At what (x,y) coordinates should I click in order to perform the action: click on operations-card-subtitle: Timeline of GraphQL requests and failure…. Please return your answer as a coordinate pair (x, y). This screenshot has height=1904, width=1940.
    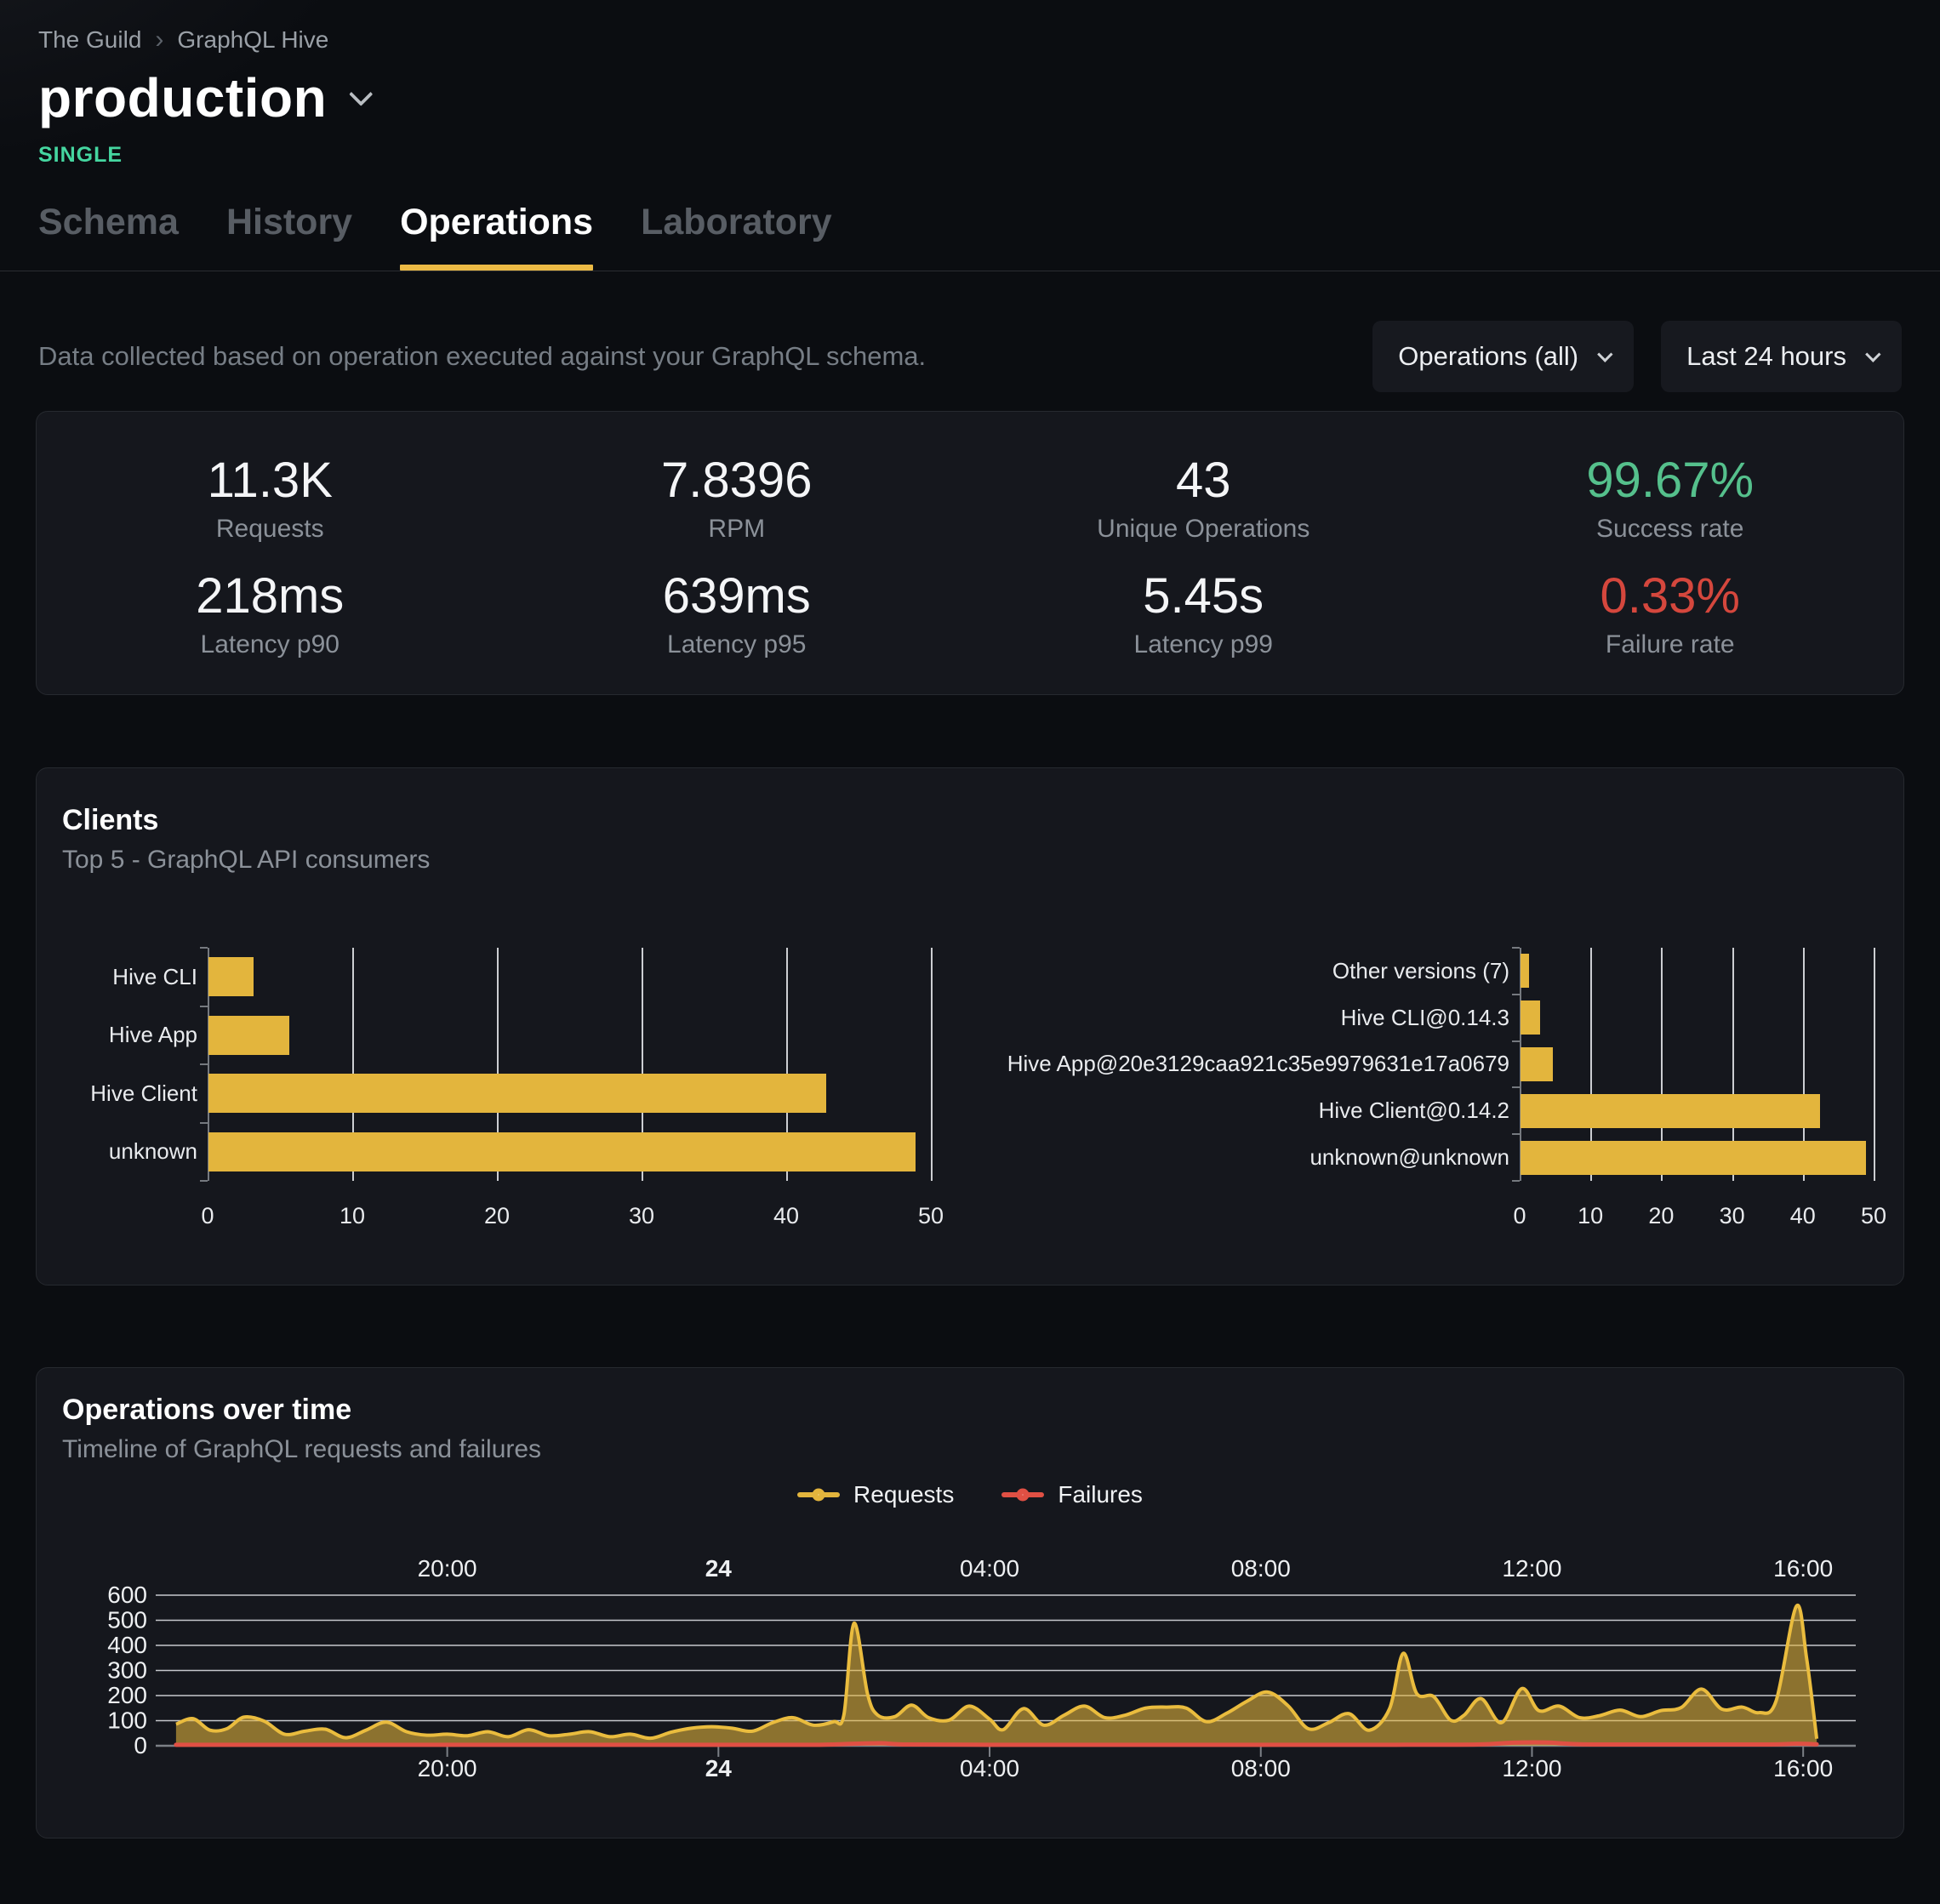
    Looking at the image, I should click on (302, 1449).